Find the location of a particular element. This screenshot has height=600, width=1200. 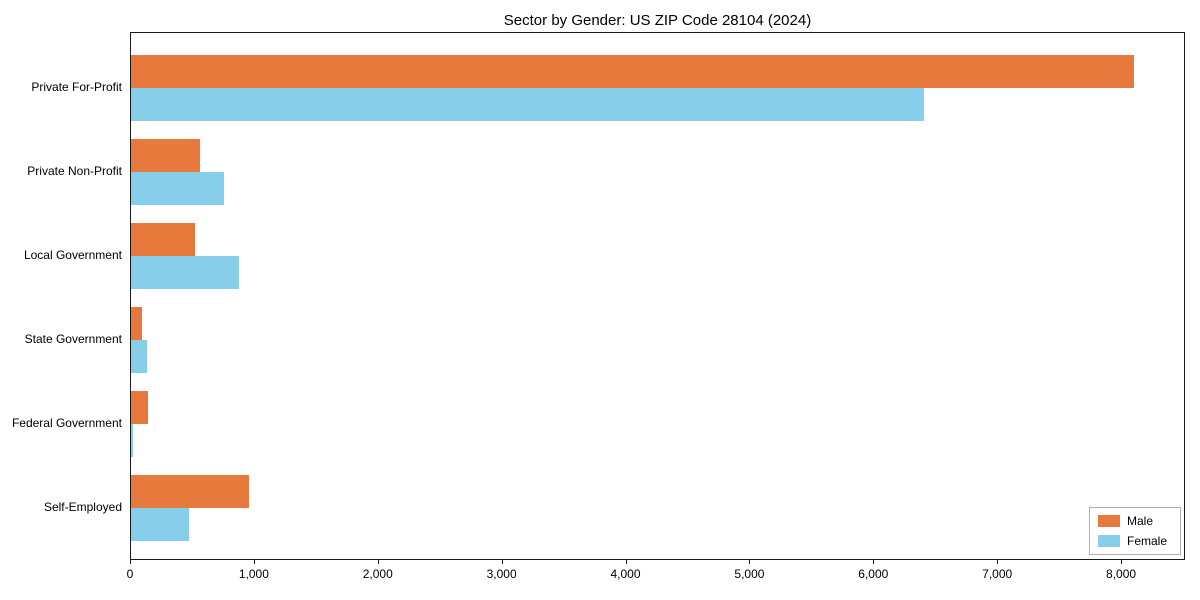

y-axis-label-private-non-profit: Private Non-Profit is located at coordinates (74, 171).